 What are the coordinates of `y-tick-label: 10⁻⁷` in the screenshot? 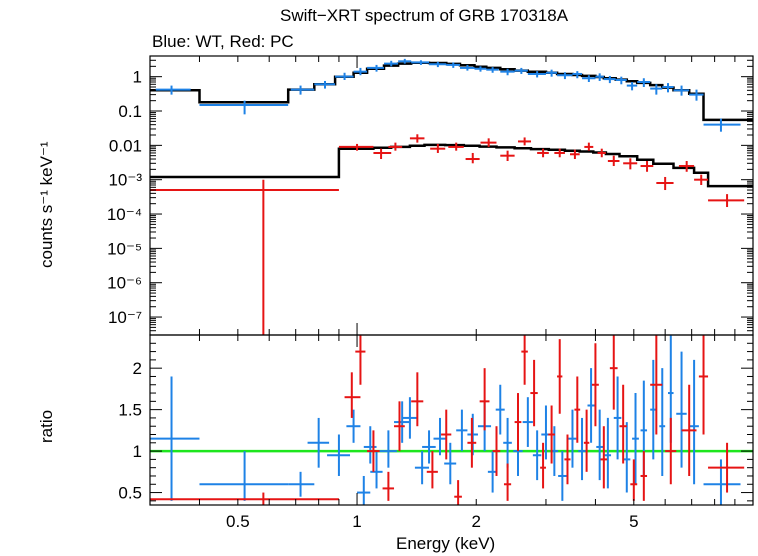 It's located at (125, 317).